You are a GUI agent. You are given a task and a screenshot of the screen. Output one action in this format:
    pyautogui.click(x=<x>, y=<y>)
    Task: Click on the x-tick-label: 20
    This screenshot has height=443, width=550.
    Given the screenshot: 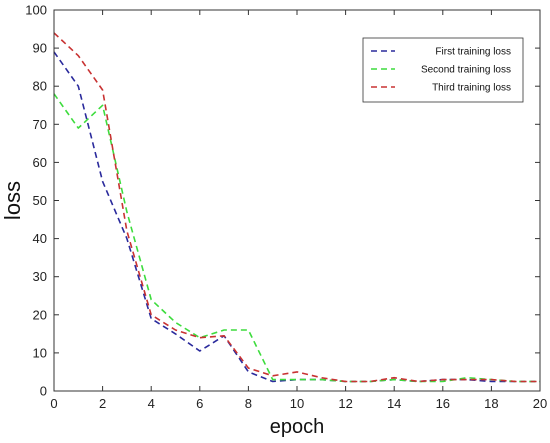 What is the action you would take?
    pyautogui.click(x=540, y=403)
    